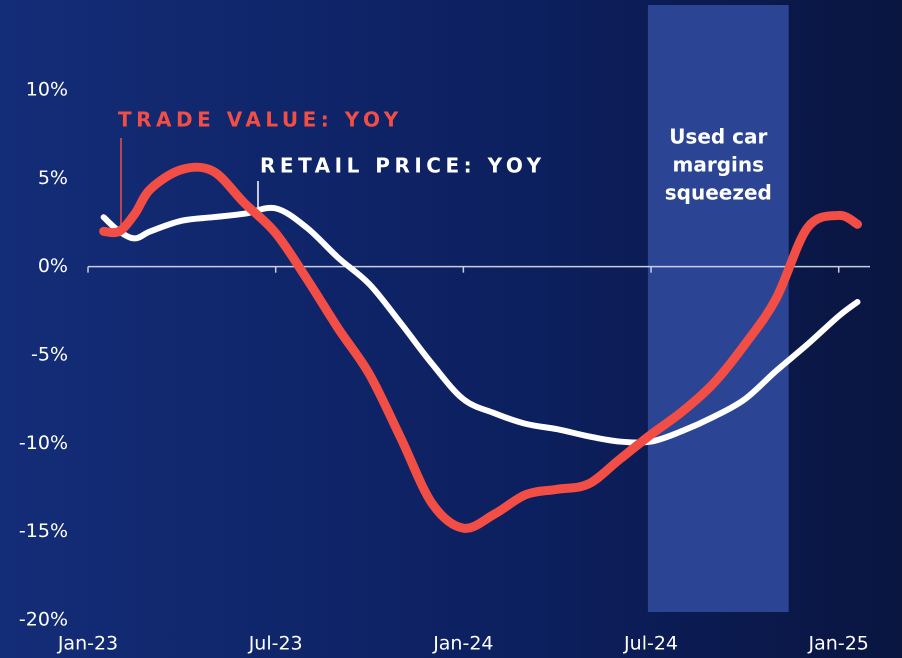 The width and height of the screenshot is (902, 658). I want to click on y-tick-label: -20%, so click(43, 620).